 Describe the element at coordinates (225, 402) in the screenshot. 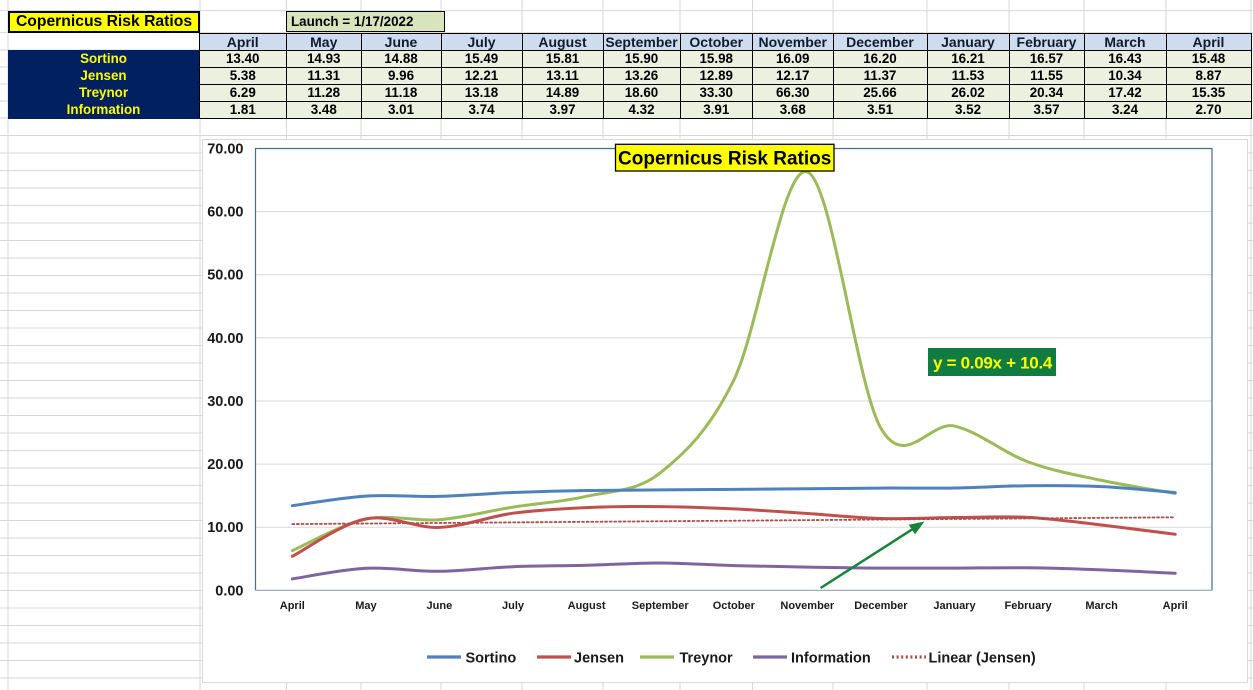

I see `svg-text: 30.00` at that location.